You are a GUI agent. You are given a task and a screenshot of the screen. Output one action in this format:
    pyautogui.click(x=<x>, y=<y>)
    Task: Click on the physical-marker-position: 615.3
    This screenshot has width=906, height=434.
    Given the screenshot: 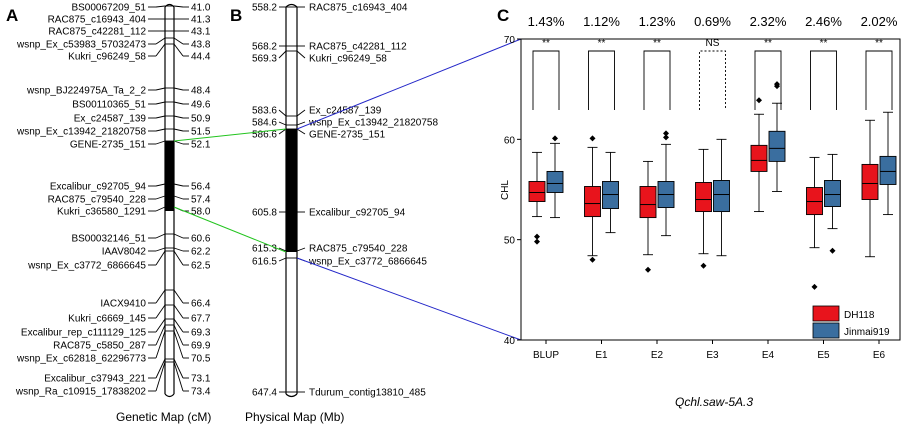 What is the action you would take?
    pyautogui.click(x=264, y=249)
    